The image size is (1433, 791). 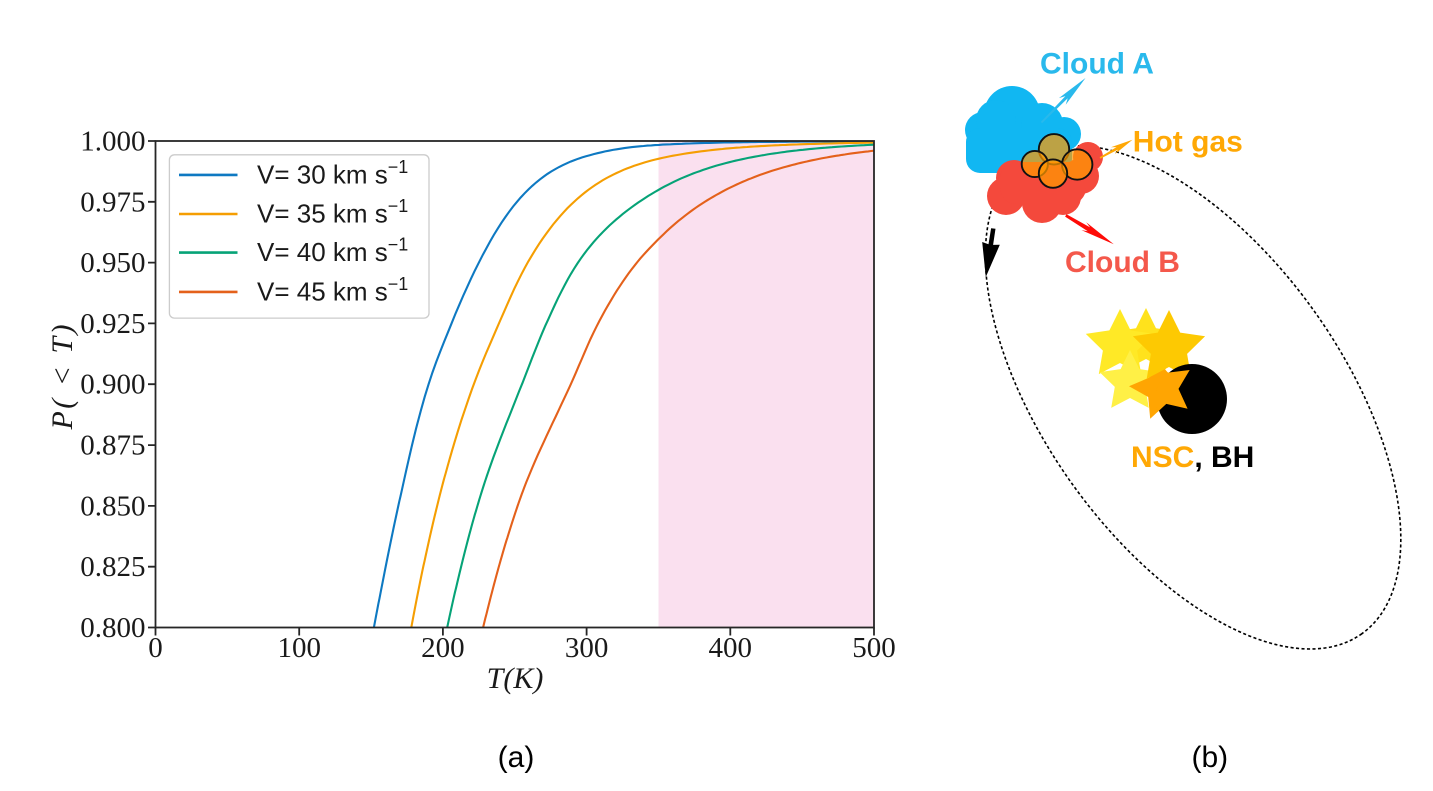 What do you see at coordinates (332, 173) in the screenshot?
I see `svg-text: V= 30 km s−1` at bounding box center [332, 173].